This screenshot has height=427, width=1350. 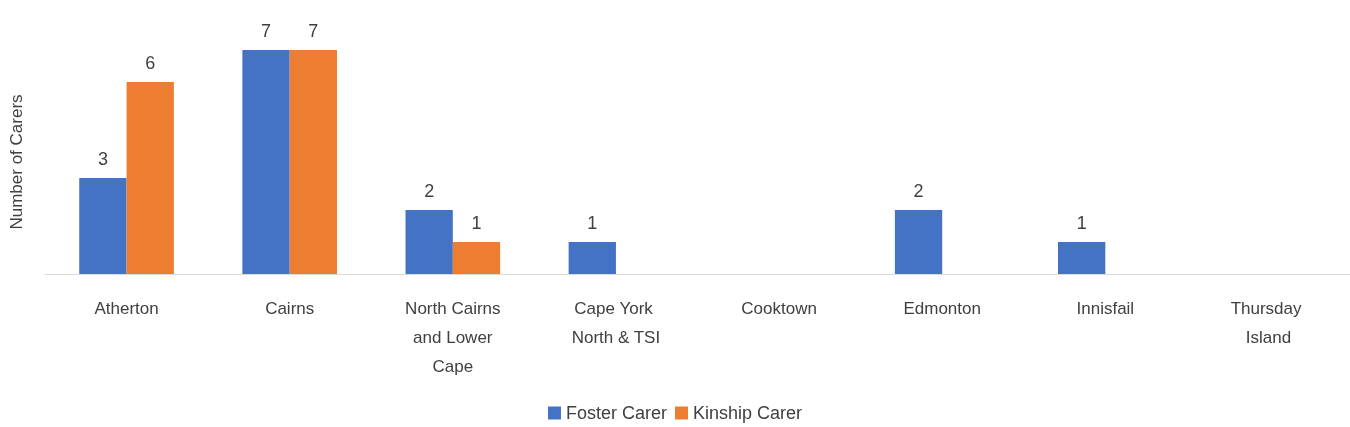 What do you see at coordinates (102, 159) in the screenshot?
I see `data-label: 3` at bounding box center [102, 159].